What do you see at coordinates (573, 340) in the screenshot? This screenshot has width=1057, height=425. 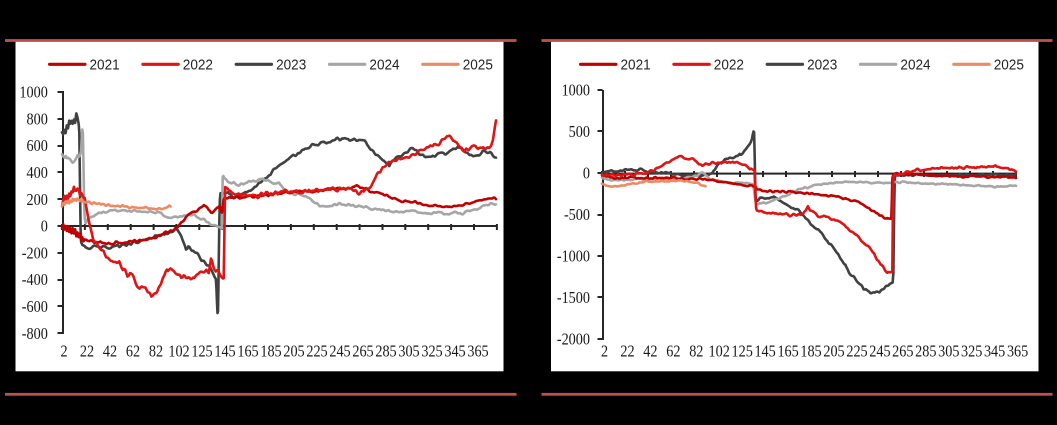 I see `svg-text: -2000` at bounding box center [573, 340].